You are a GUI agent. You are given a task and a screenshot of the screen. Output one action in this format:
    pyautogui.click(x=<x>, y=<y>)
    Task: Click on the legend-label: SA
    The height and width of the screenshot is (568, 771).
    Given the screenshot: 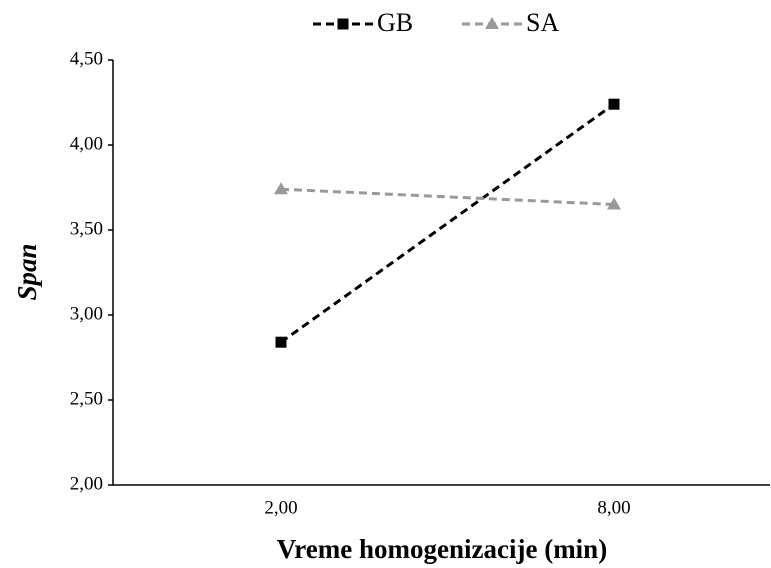 What is the action you would take?
    pyautogui.click(x=542, y=22)
    